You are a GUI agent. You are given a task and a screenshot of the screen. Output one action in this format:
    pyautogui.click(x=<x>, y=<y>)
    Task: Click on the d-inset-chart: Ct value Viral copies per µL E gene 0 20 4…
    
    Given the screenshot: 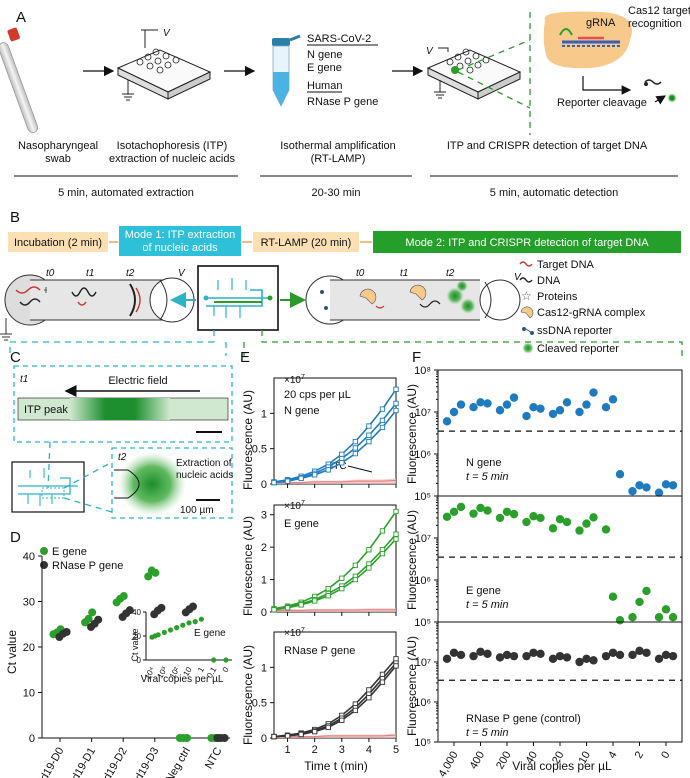 What is the action you would take?
    pyautogui.click(x=181, y=646)
    